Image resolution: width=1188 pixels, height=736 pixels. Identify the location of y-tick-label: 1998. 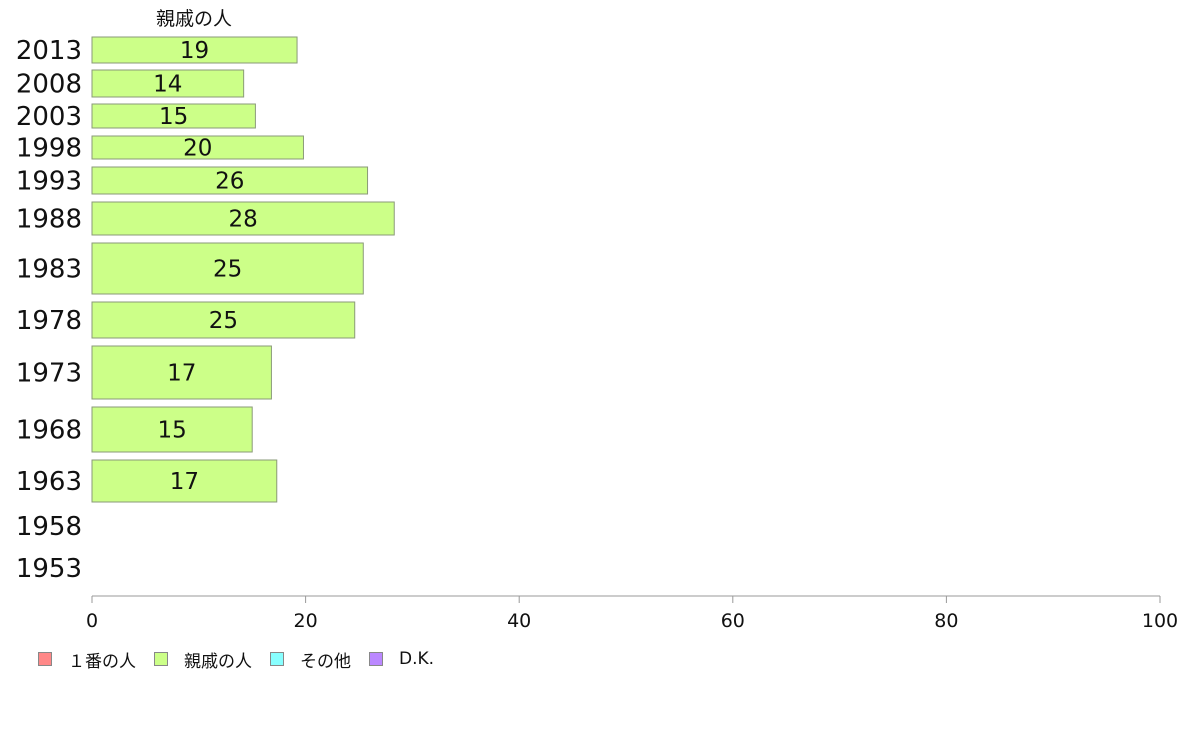
(49, 149).